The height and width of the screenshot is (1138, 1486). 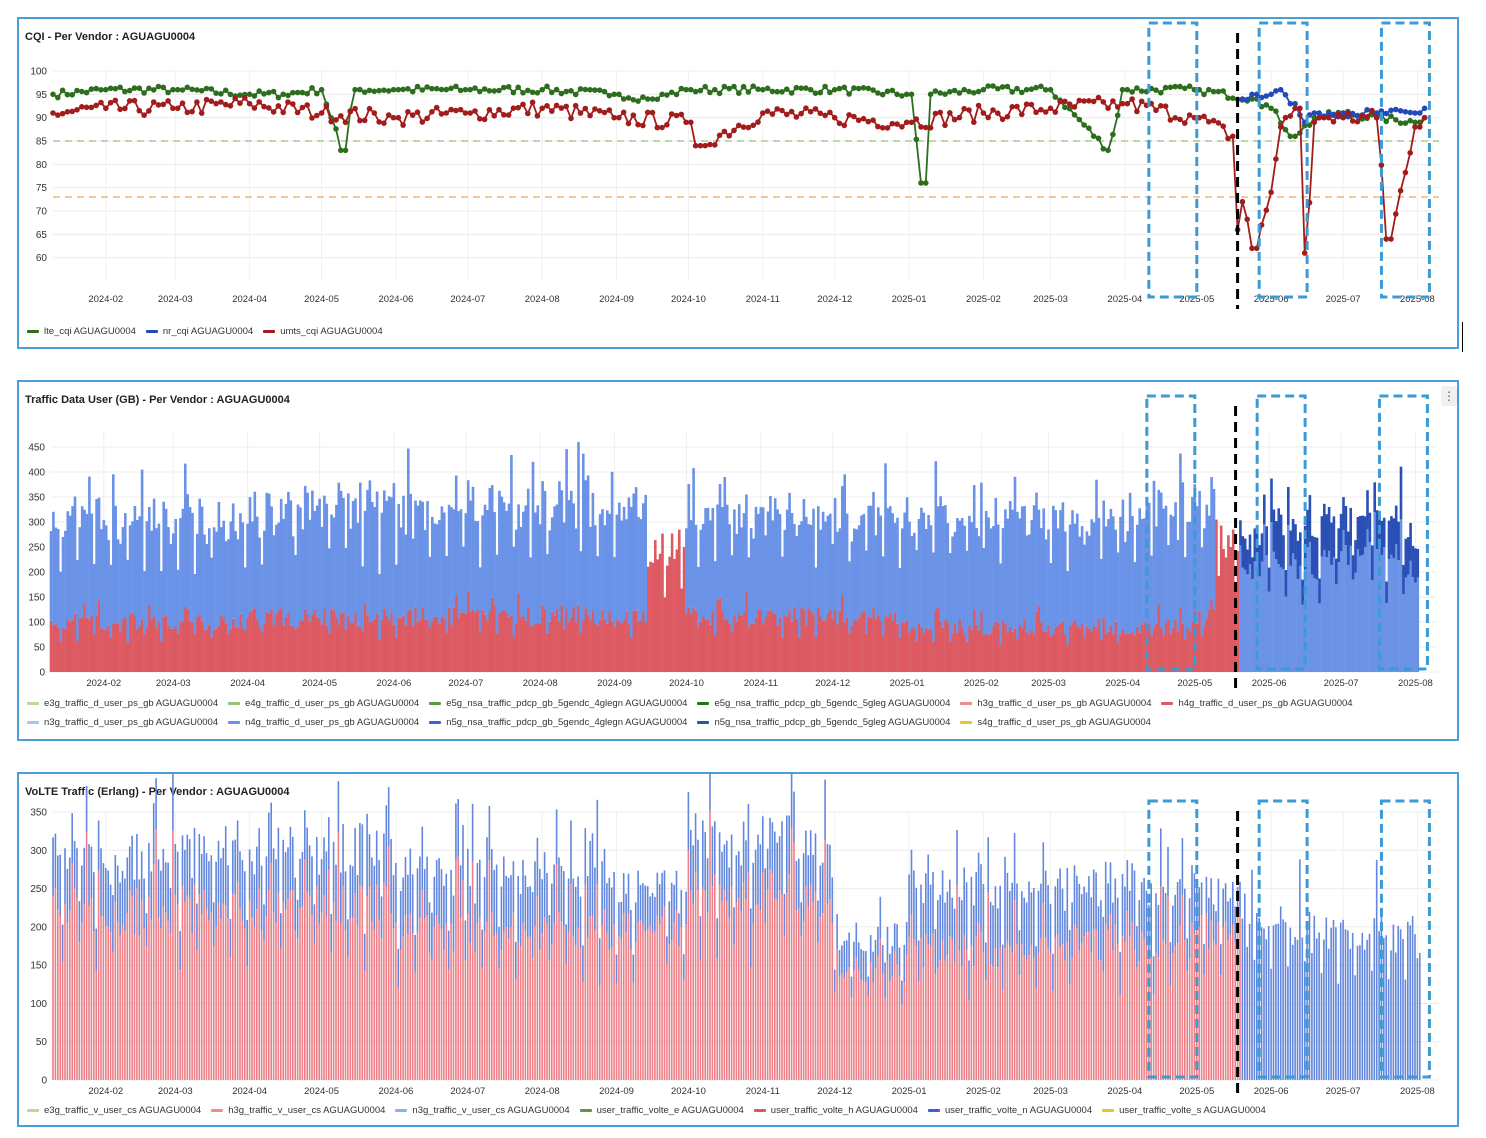 What do you see at coordinates (298, 1110) in the screenshot?
I see `legend-item: h3g_traffic_v_user_cs AGUAGU0004` at bounding box center [298, 1110].